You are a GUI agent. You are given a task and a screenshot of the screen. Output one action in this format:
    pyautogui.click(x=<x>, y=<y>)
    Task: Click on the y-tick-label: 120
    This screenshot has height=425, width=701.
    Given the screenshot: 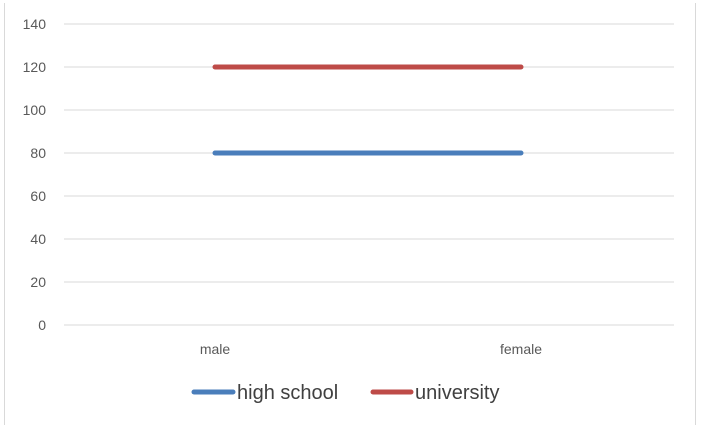 What is the action you would take?
    pyautogui.click(x=35, y=67)
    